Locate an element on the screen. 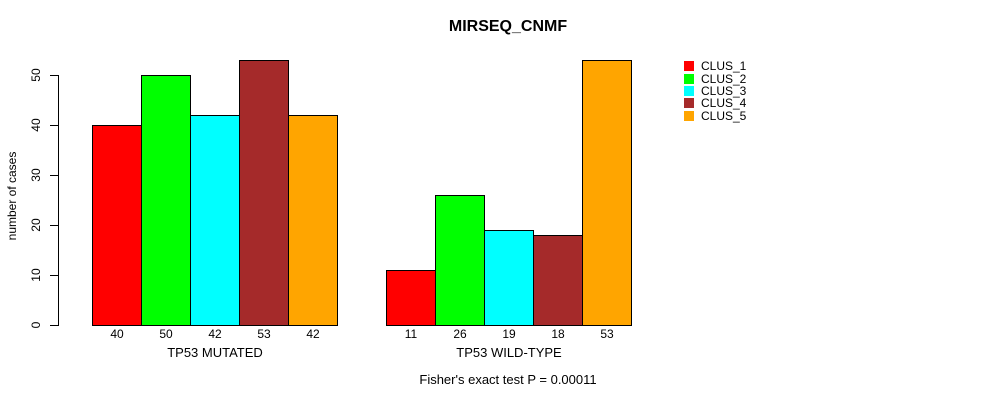 This screenshot has height=400, width=990. y-tick-label-30: 30 is located at coordinates (36, 175).